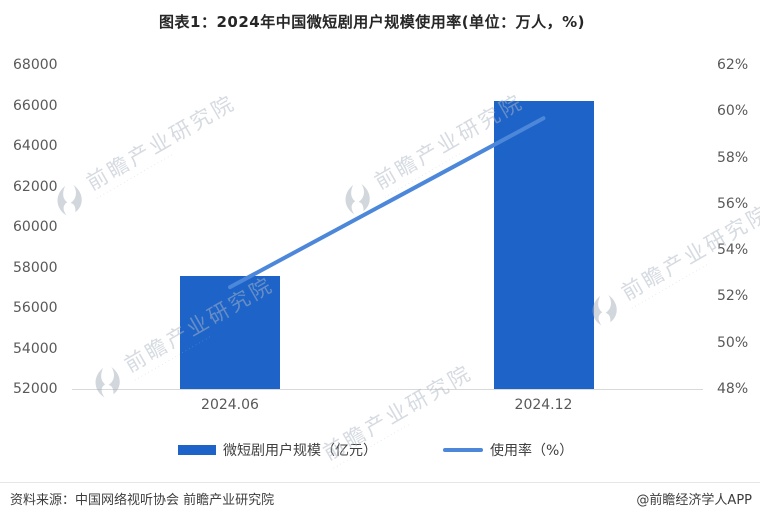 The height and width of the screenshot is (517, 760). What do you see at coordinates (694, 500) in the screenshot?
I see `credit-note: @前瞻经济学人APP` at bounding box center [694, 500].